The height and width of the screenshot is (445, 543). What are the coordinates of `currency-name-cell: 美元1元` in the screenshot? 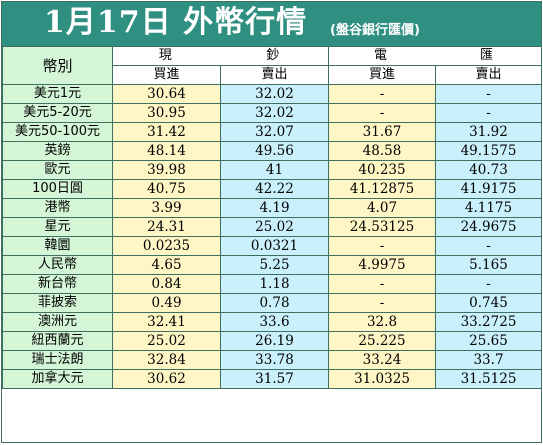 It's located at (57, 94).